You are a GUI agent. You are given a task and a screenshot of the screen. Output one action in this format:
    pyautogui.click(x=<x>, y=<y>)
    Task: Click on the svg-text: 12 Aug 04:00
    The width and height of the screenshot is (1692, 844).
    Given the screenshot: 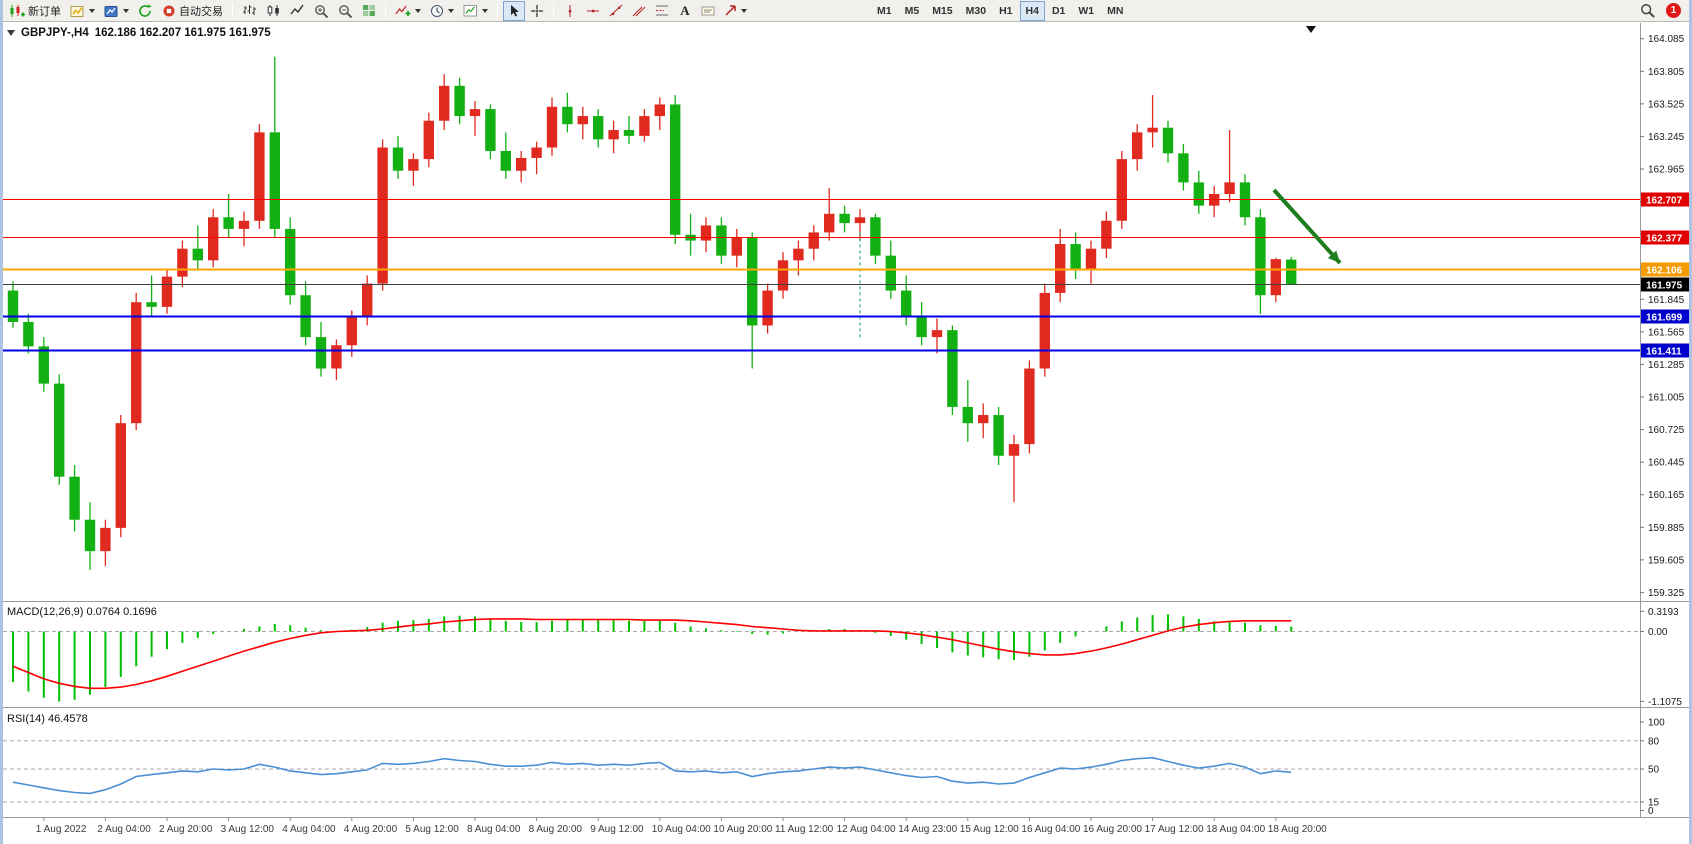 What is the action you would take?
    pyautogui.click(x=866, y=829)
    